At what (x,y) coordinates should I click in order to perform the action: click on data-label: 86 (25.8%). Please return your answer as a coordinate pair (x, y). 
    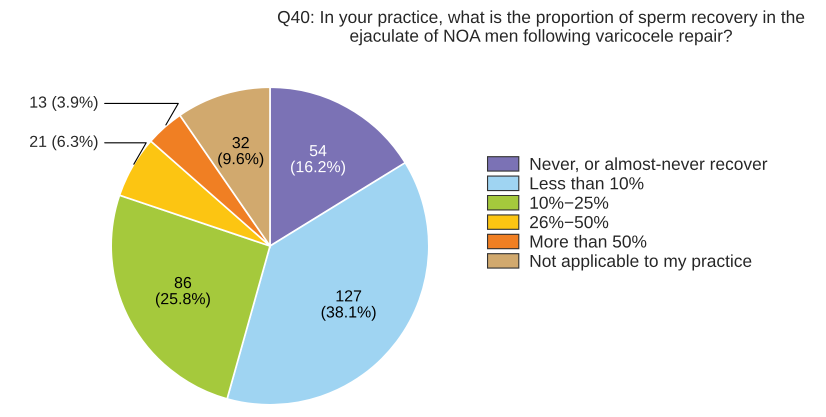
    Looking at the image, I should click on (183, 292).